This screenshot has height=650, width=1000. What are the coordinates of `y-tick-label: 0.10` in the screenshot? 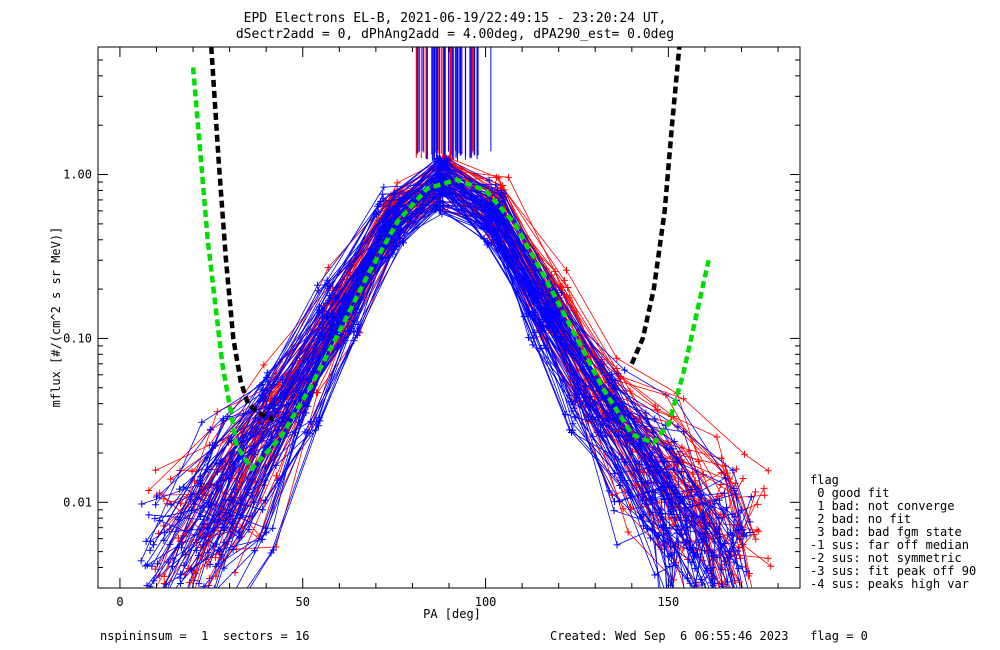 It's located at (77, 338).